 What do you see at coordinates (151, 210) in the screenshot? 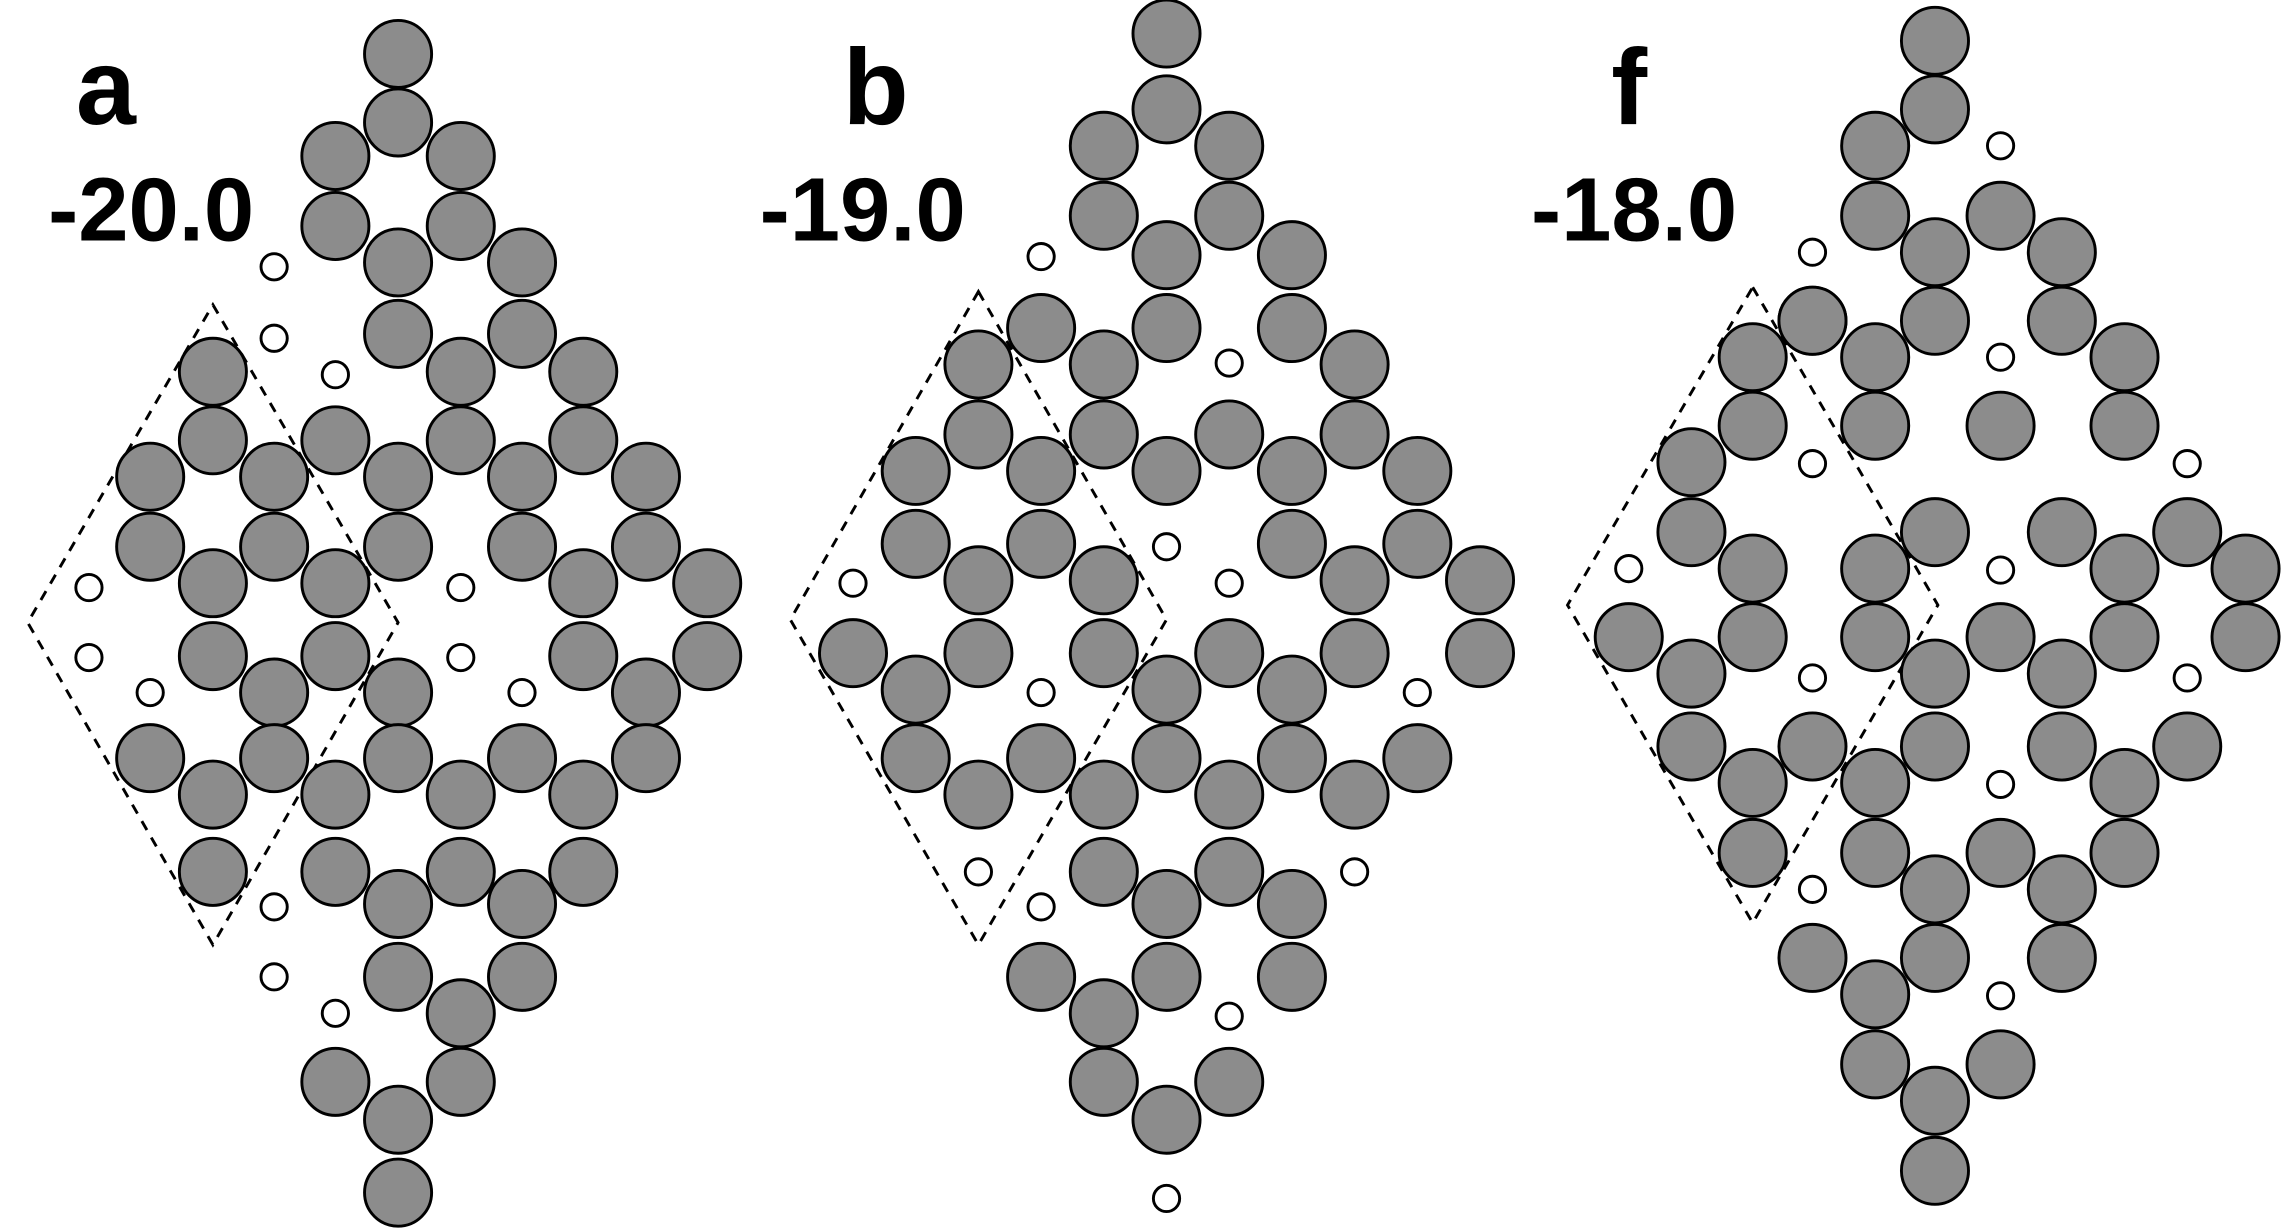
I see `panel-a-energy: -20.0` at bounding box center [151, 210].